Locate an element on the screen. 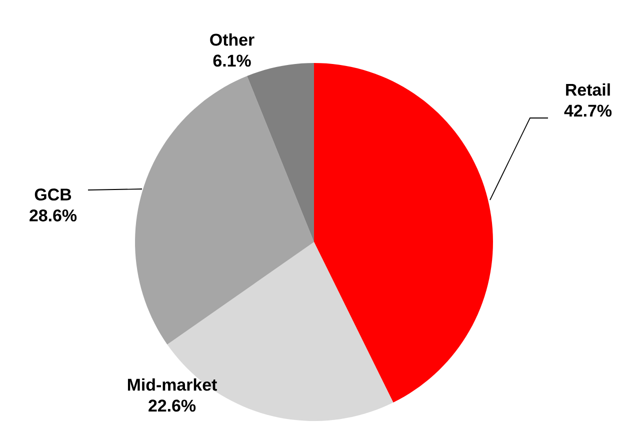 The height and width of the screenshot is (424, 631). slice-label: GCB is located at coordinates (53, 194).